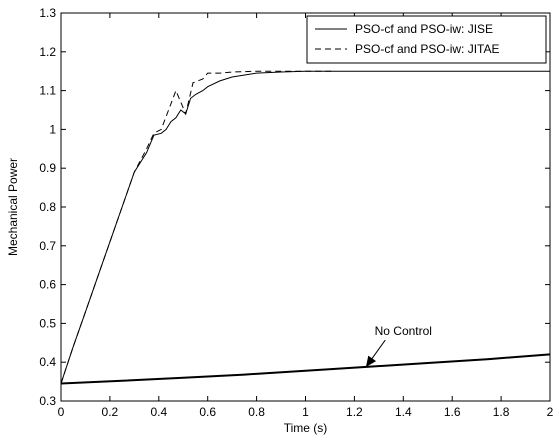 Image resolution: width=554 pixels, height=438 pixels. I want to click on legend-label: PSO-cf and PSO-iw: JITAE, so click(427, 49).